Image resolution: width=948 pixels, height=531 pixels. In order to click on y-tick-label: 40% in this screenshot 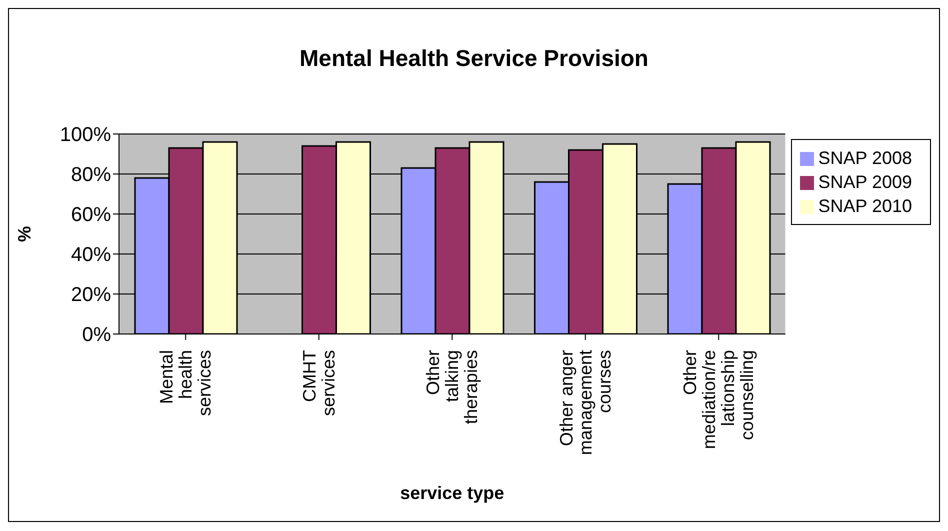, I will do `click(91, 255)`.